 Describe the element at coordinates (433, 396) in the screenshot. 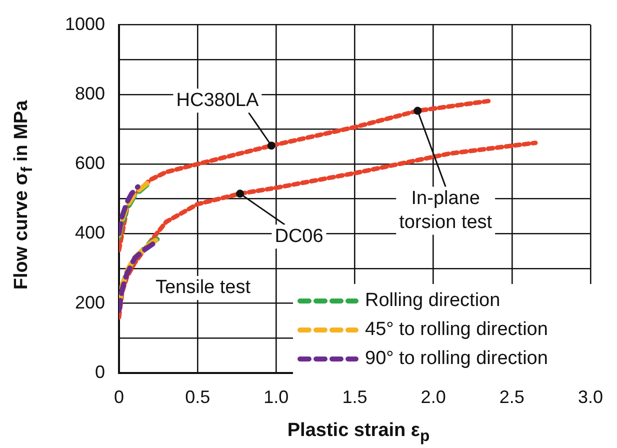

I see `x-tick-label: 2.0` at that location.